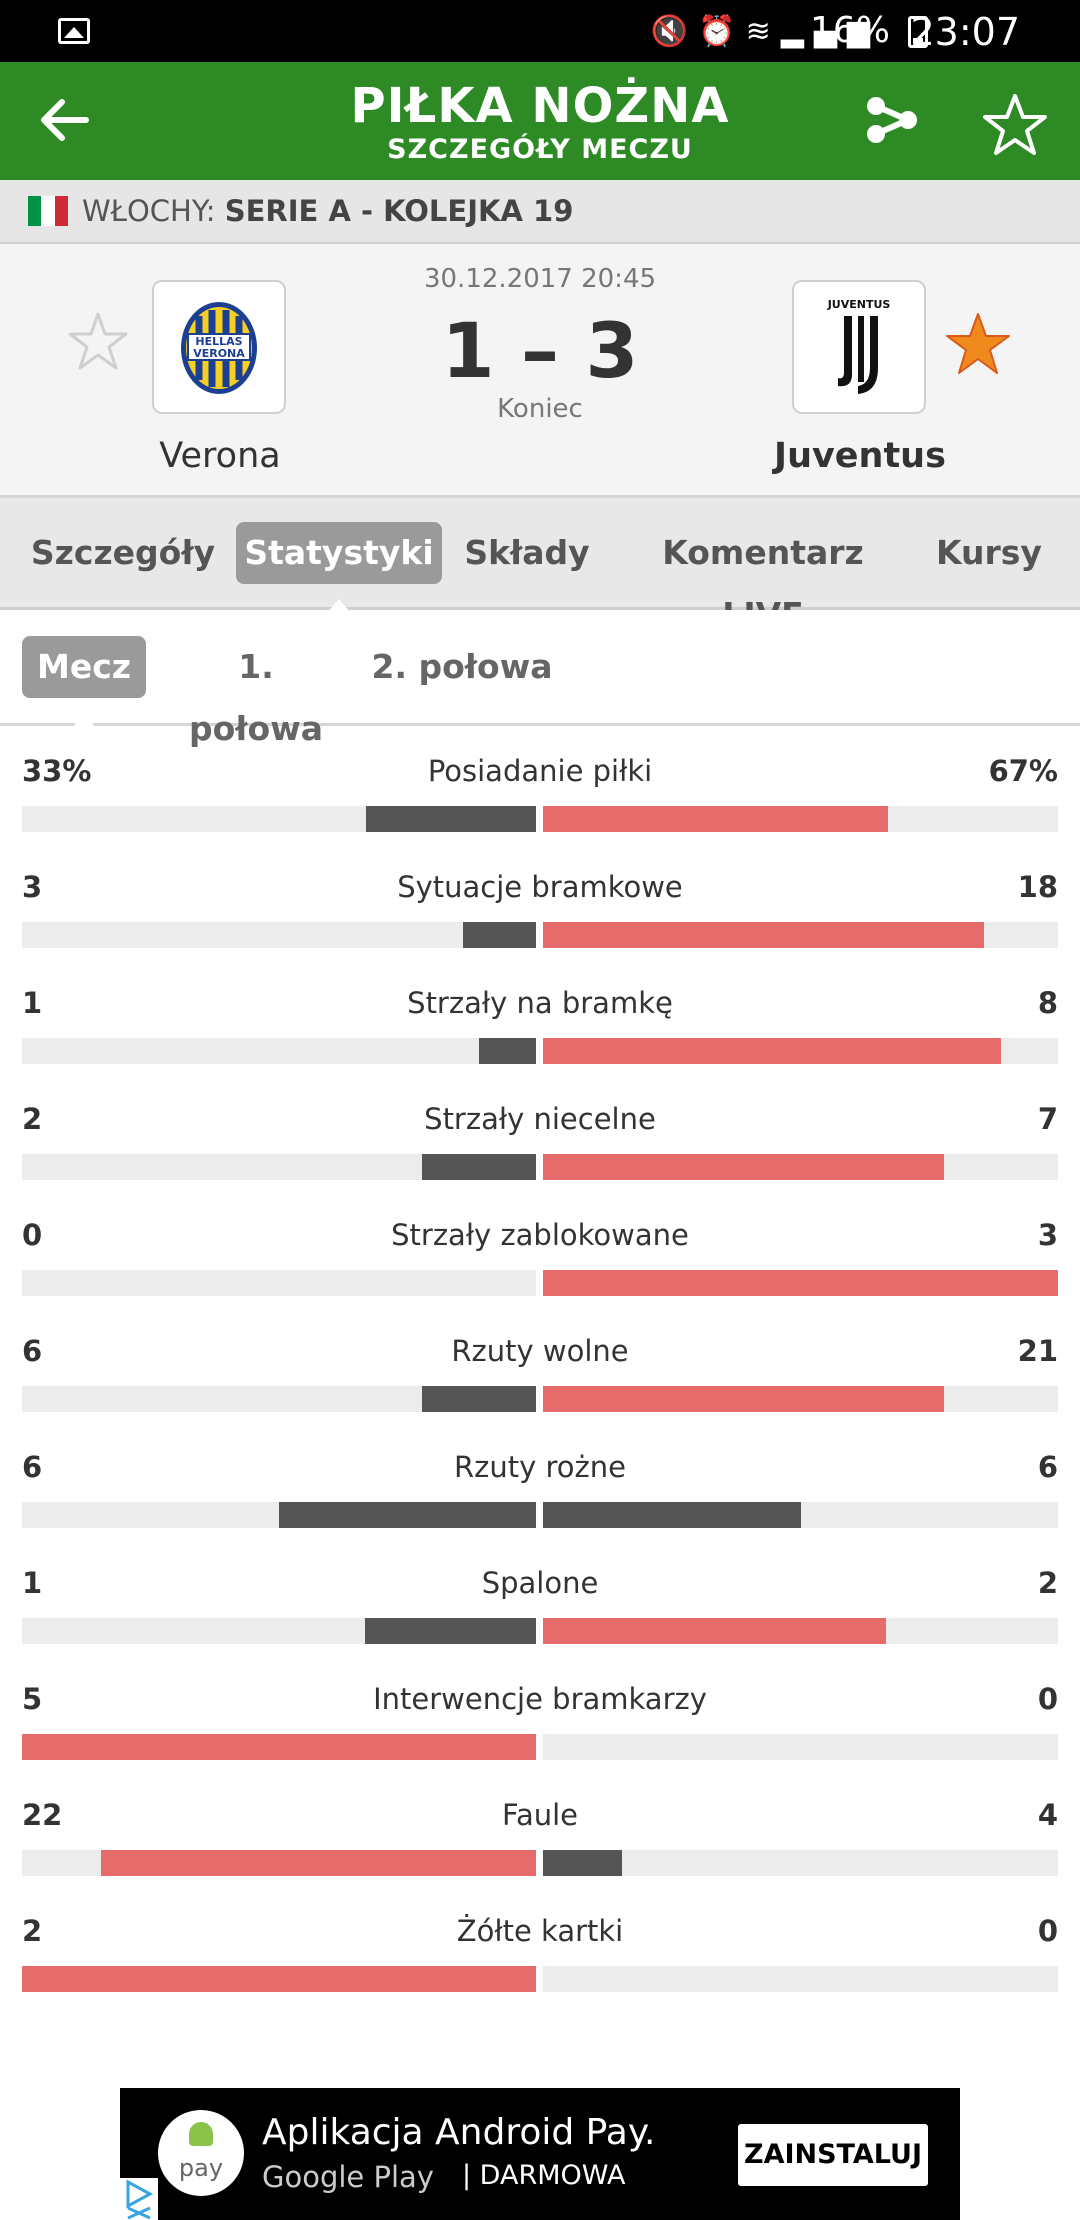  Describe the element at coordinates (540, 1268) in the screenshot. I see `stat-row-blocked-shots: 0 Strzały zablokowane 3` at that location.